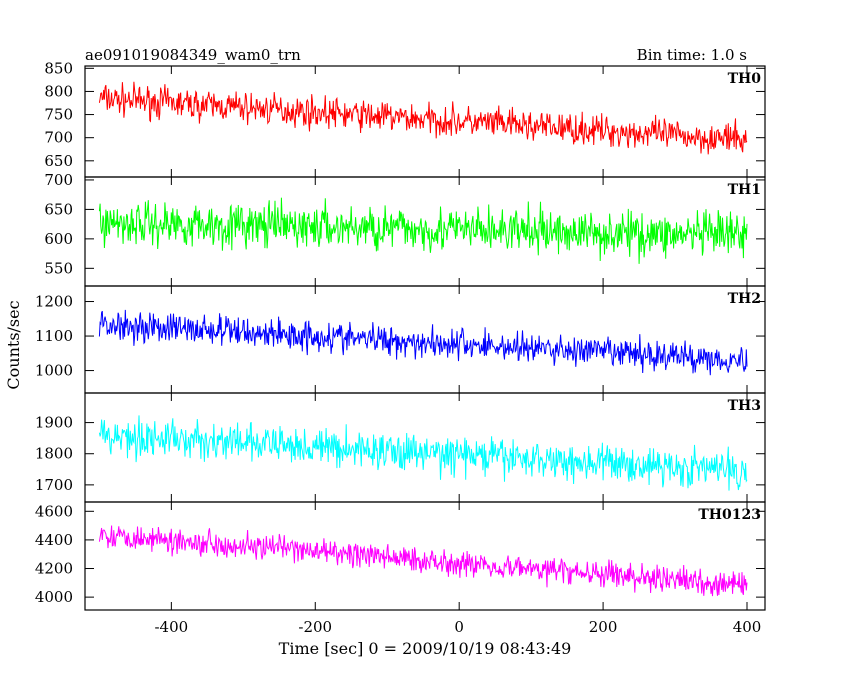 The width and height of the screenshot is (850, 680). Describe the element at coordinates (54, 454) in the screenshot. I see `y-tick-label: 1800` at that location.